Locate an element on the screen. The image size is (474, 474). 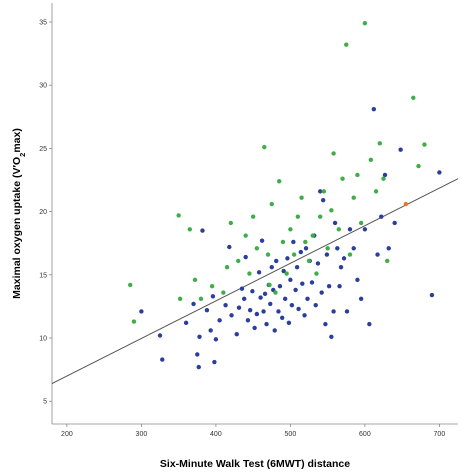
data-point-orange is located at coordinates (406, 204).